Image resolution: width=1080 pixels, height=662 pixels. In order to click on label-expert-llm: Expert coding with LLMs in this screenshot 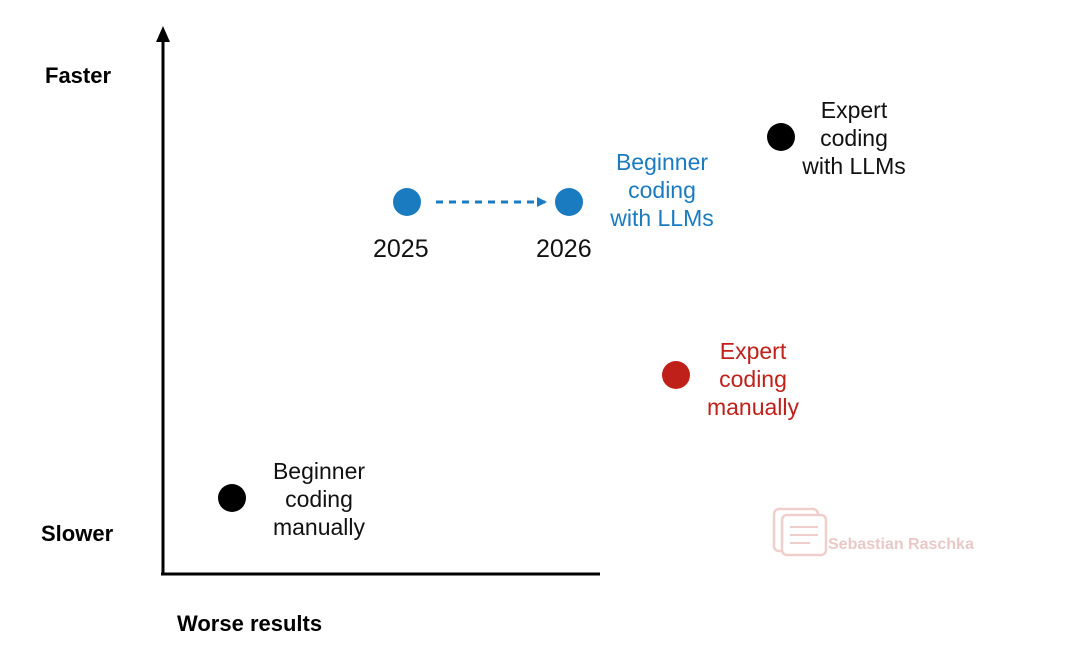, I will do `click(854, 138)`.